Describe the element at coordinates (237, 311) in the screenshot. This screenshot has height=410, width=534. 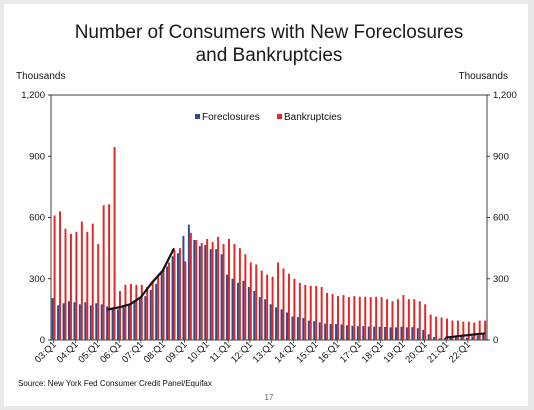
I see `bar-foreclosures-11-q3` at that location.